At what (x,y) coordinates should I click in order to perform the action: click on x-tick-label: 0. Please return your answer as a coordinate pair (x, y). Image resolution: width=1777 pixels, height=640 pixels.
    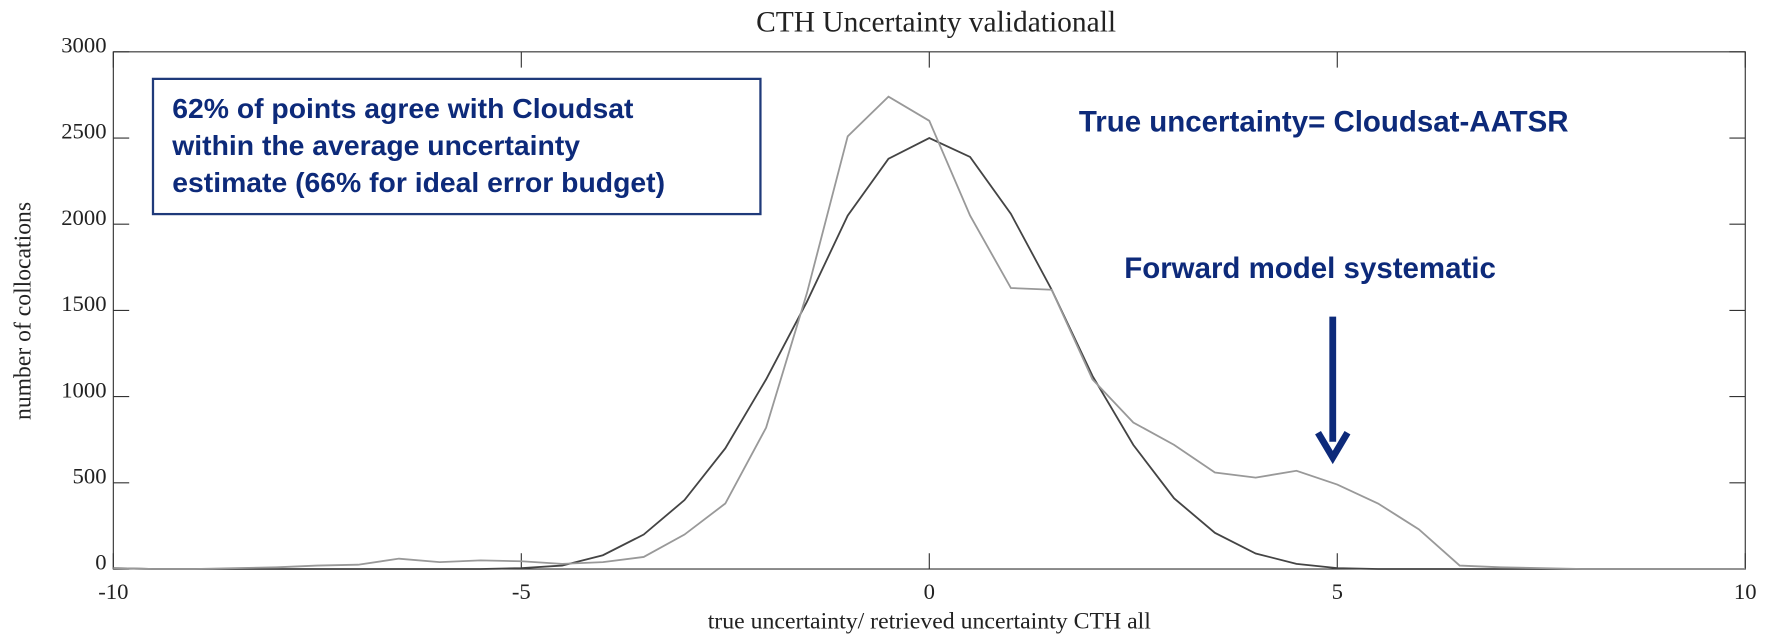
    Looking at the image, I should click on (929, 591).